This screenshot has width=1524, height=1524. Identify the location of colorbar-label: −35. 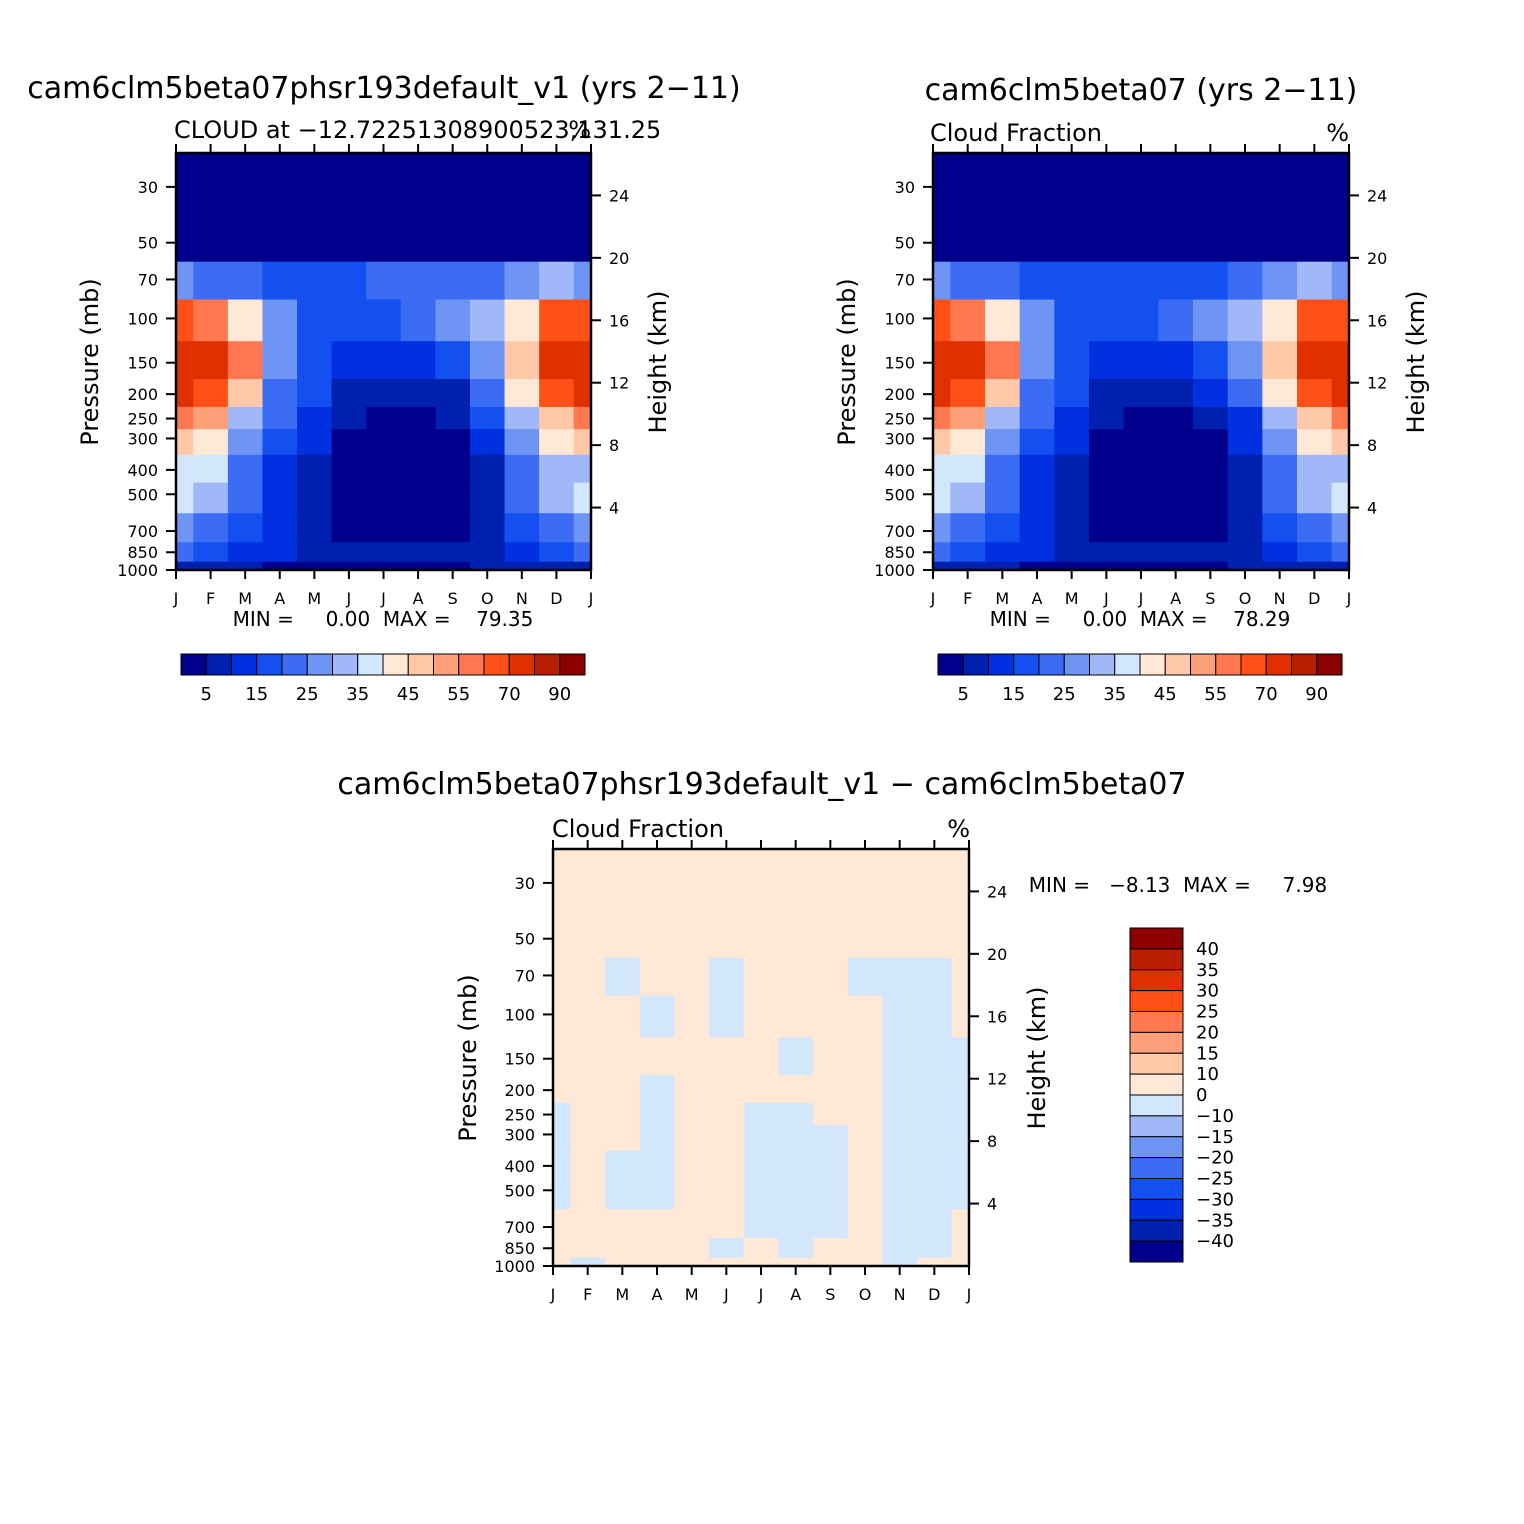
(1215, 1220).